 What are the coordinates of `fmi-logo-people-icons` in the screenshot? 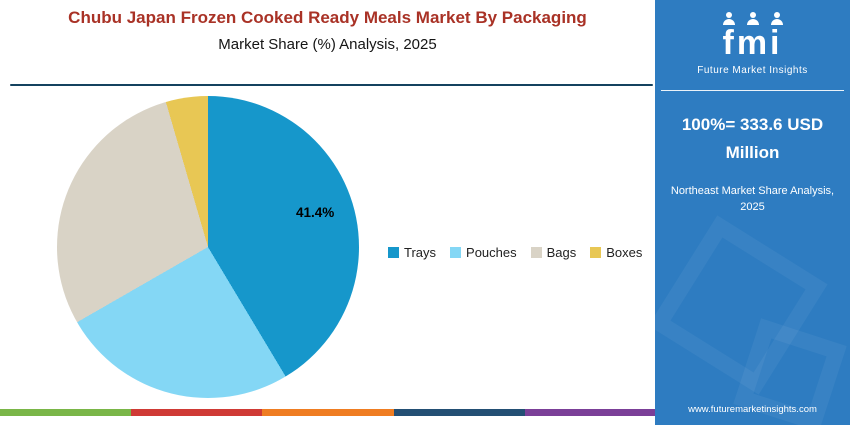 It's located at (752, 18).